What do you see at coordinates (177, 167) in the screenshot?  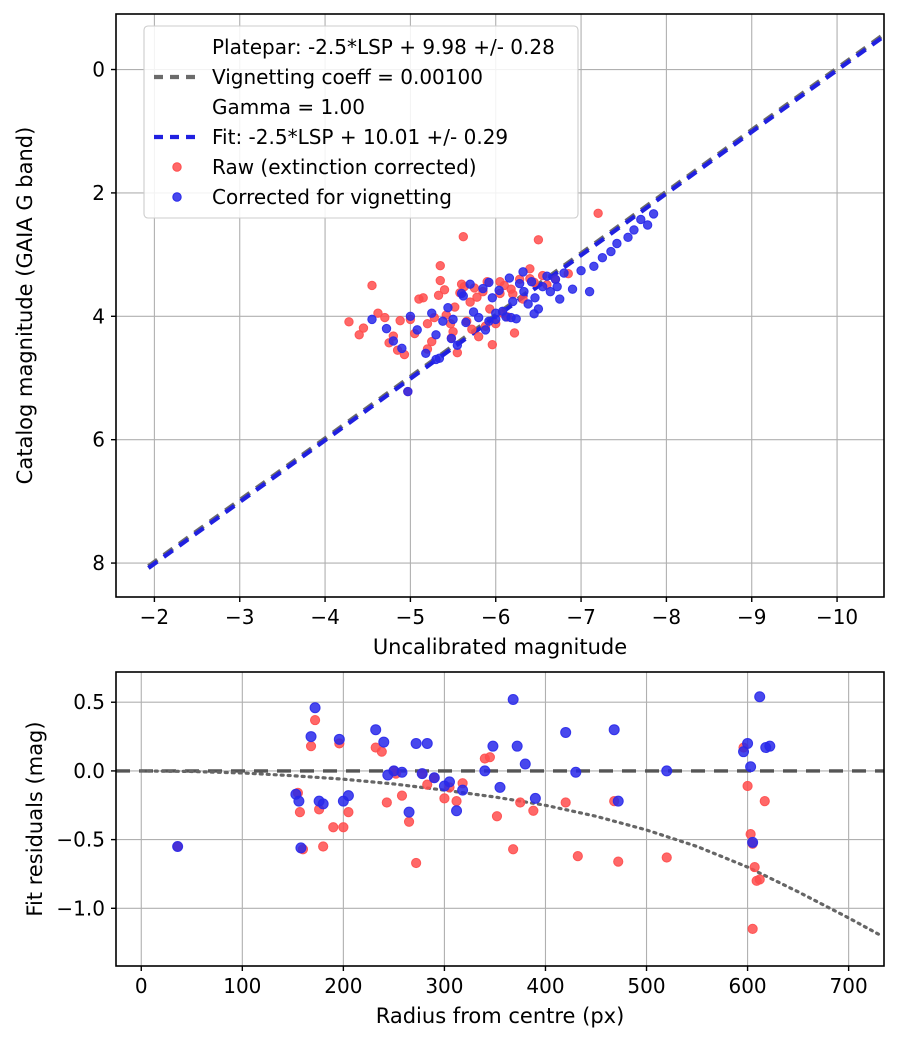 I see `legend-marker-swatch` at bounding box center [177, 167].